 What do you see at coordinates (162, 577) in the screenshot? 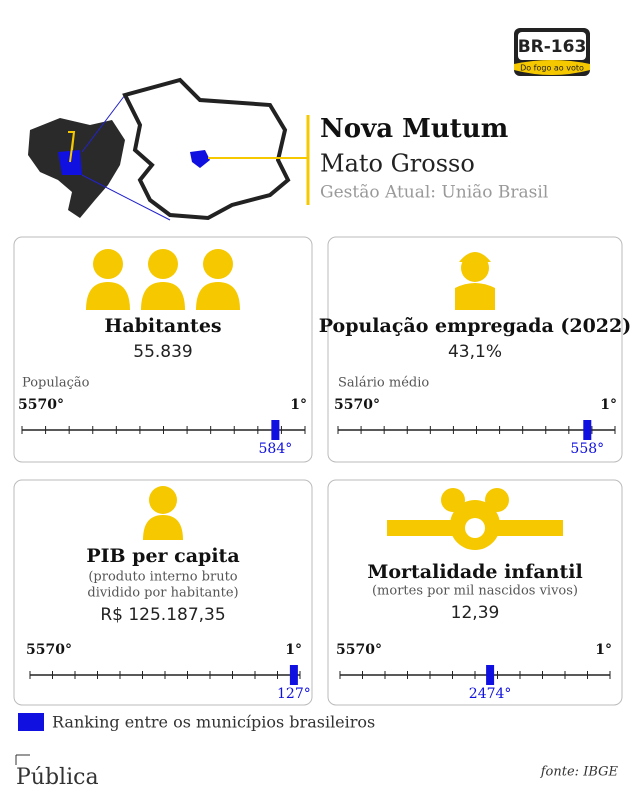
I see `card-note: (produto interno bruto` at bounding box center [162, 577].